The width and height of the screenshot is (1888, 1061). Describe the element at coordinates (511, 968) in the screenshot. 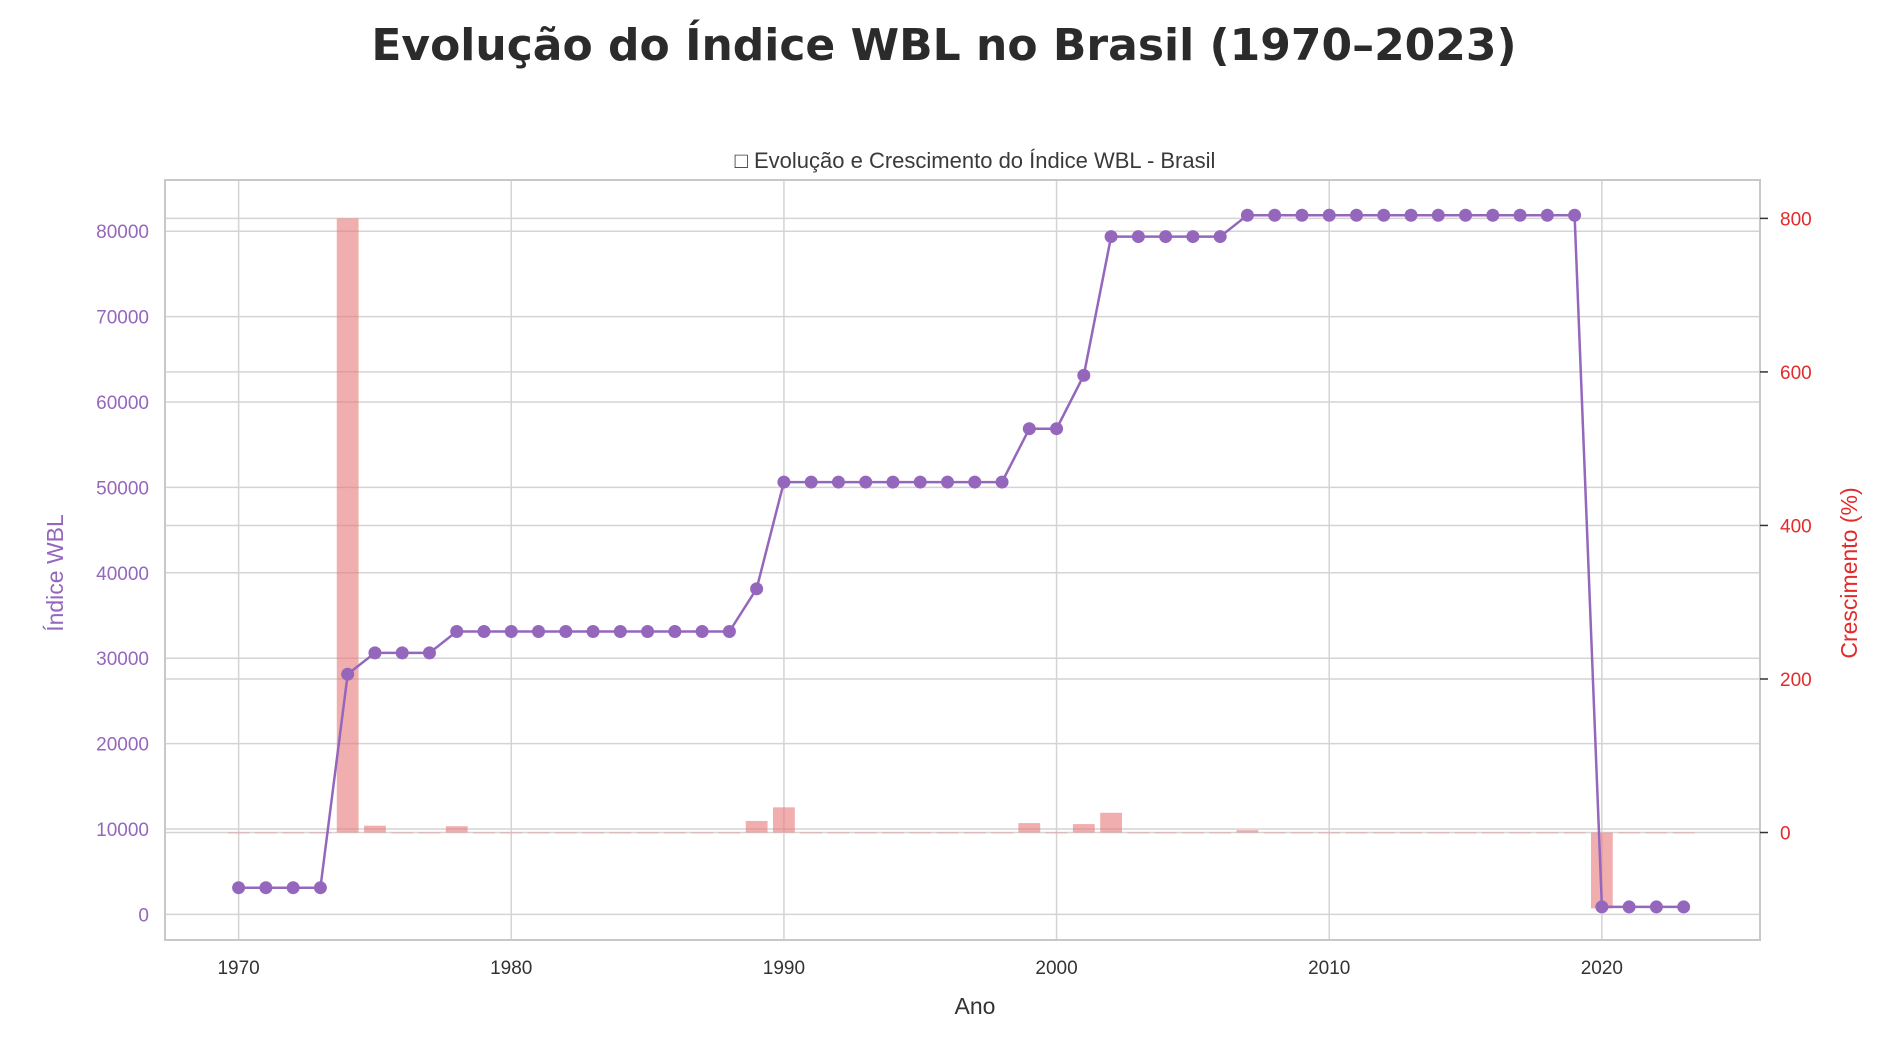

I see `x-tick-label: 1980` at that location.